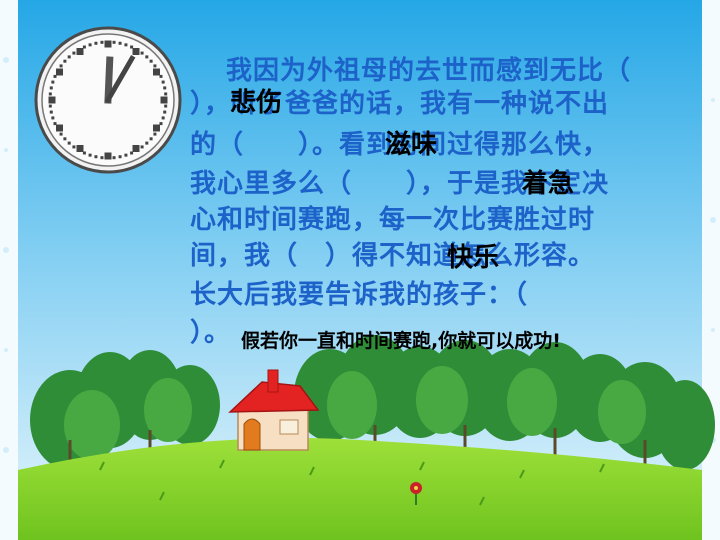 The width and height of the screenshot is (720, 540). I want to click on passage-line-8: ）。, so click(211, 333).